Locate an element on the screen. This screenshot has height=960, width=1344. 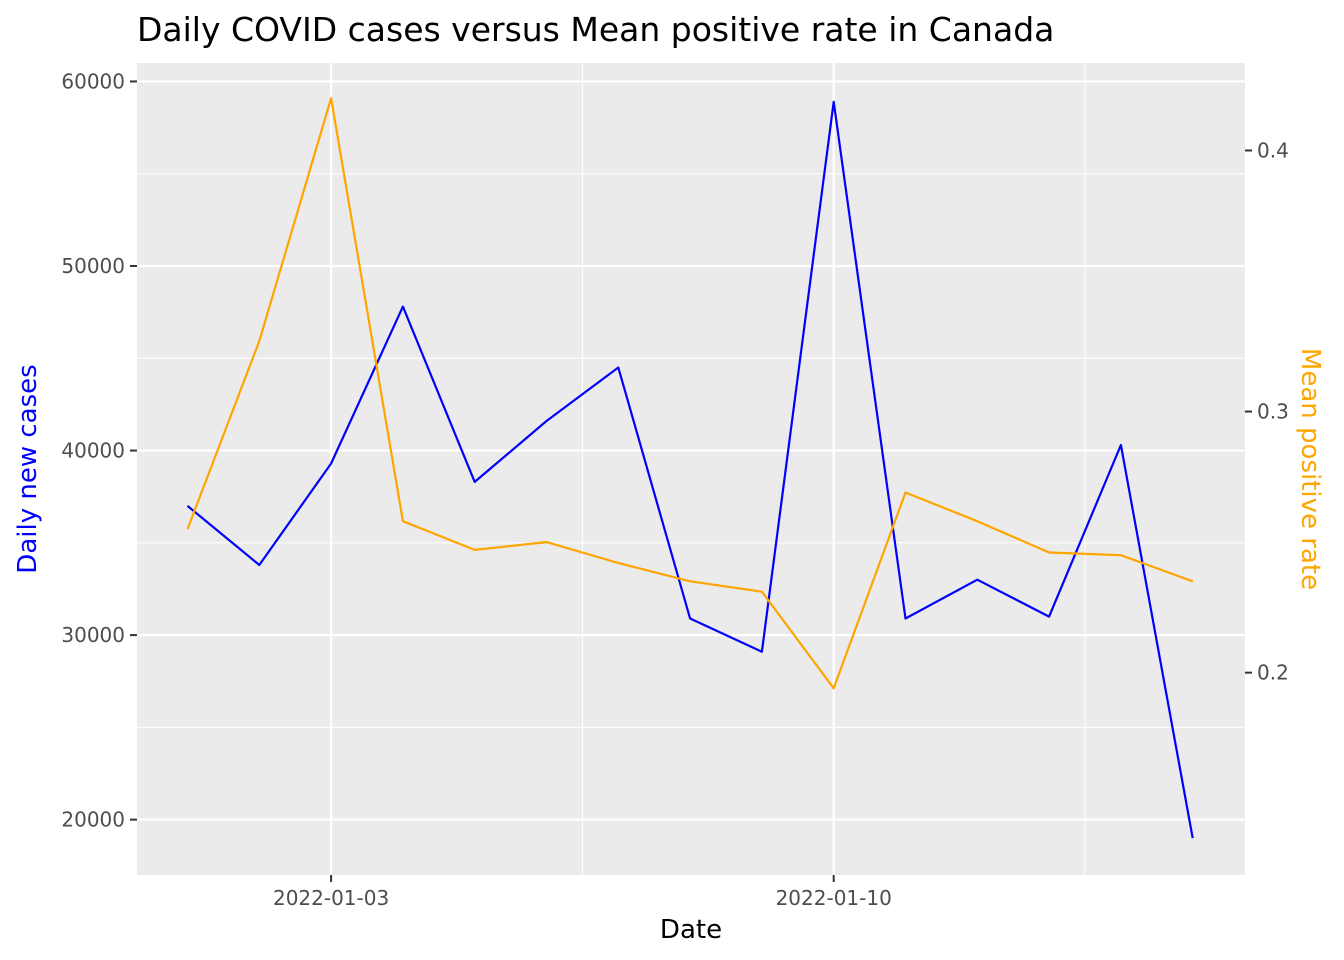
left-y-tick-label: 50000 is located at coordinates (93, 266).